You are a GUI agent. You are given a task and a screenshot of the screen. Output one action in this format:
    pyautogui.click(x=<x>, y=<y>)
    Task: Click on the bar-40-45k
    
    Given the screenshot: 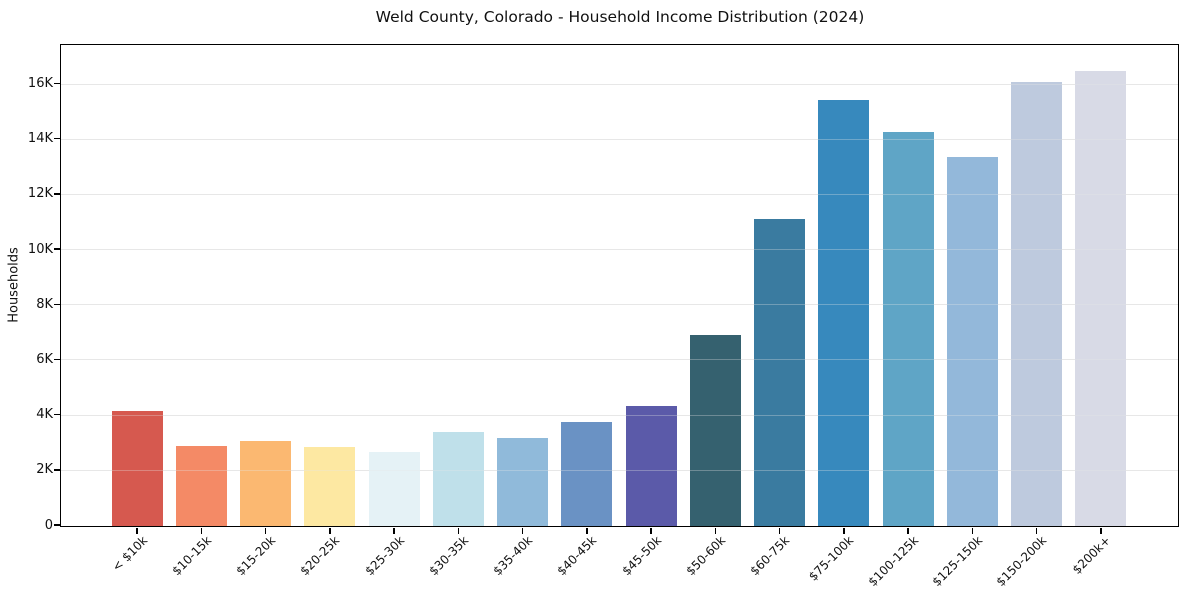 What is the action you would take?
    pyautogui.click(x=587, y=474)
    